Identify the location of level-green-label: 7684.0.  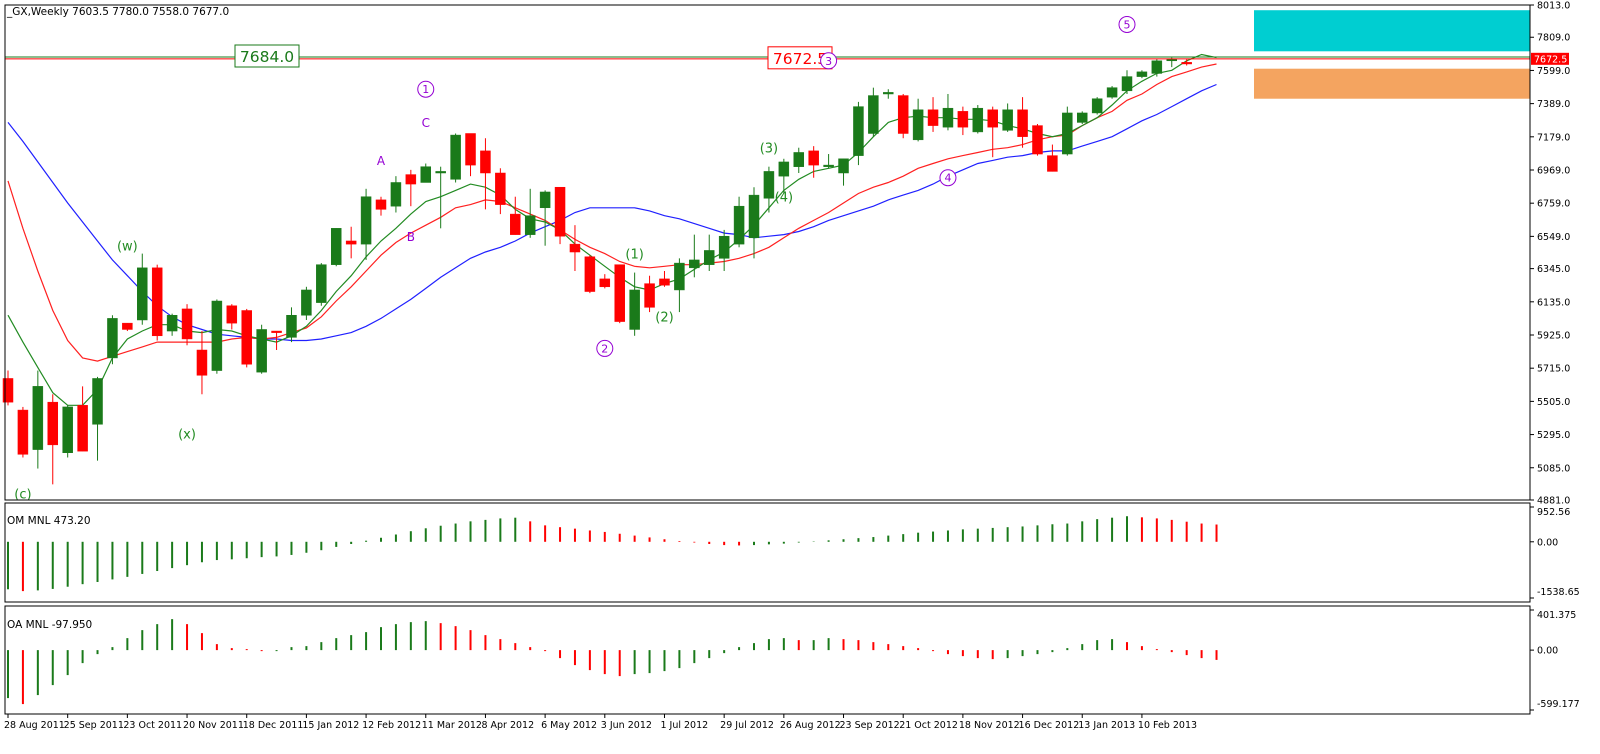
(267, 57).